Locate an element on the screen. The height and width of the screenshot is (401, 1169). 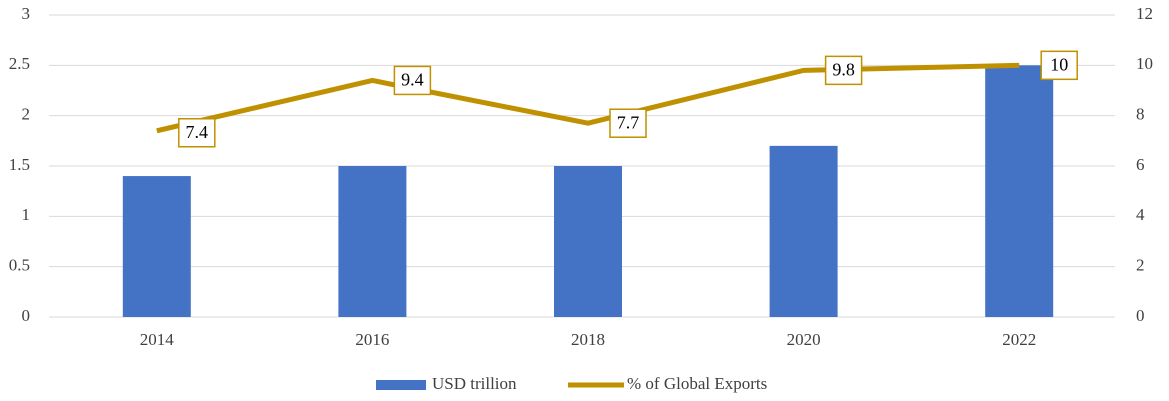
y2-tick-label: 8 is located at coordinates (1140, 114).